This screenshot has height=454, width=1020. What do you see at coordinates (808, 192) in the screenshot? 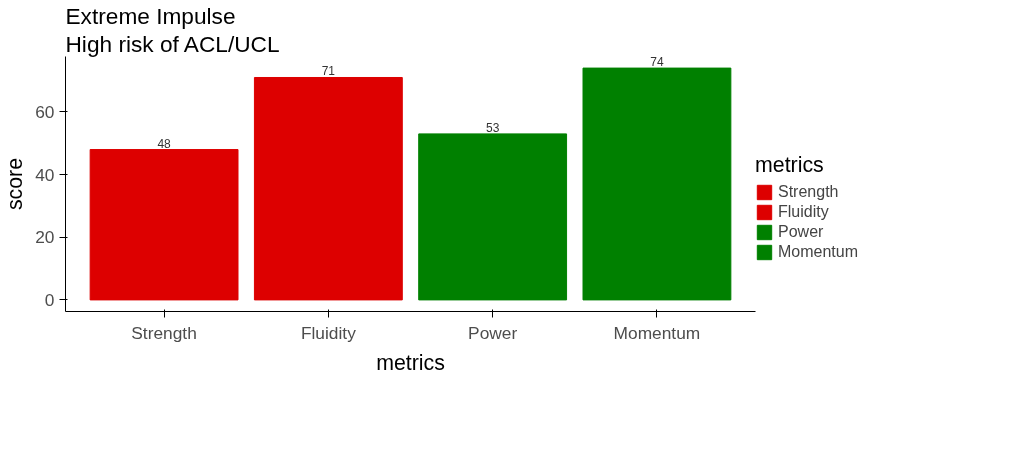
I see `legend-label: Strength` at bounding box center [808, 192].